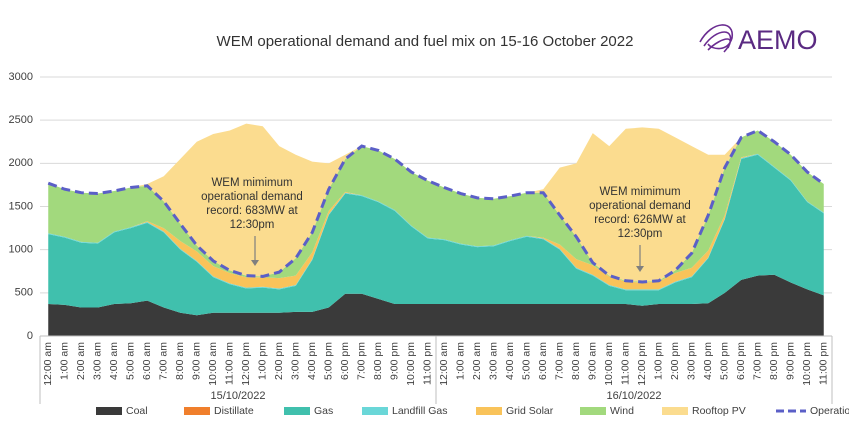  Describe the element at coordinates (640, 220) in the screenshot. I see `annotation: record: 626MW at` at that location.